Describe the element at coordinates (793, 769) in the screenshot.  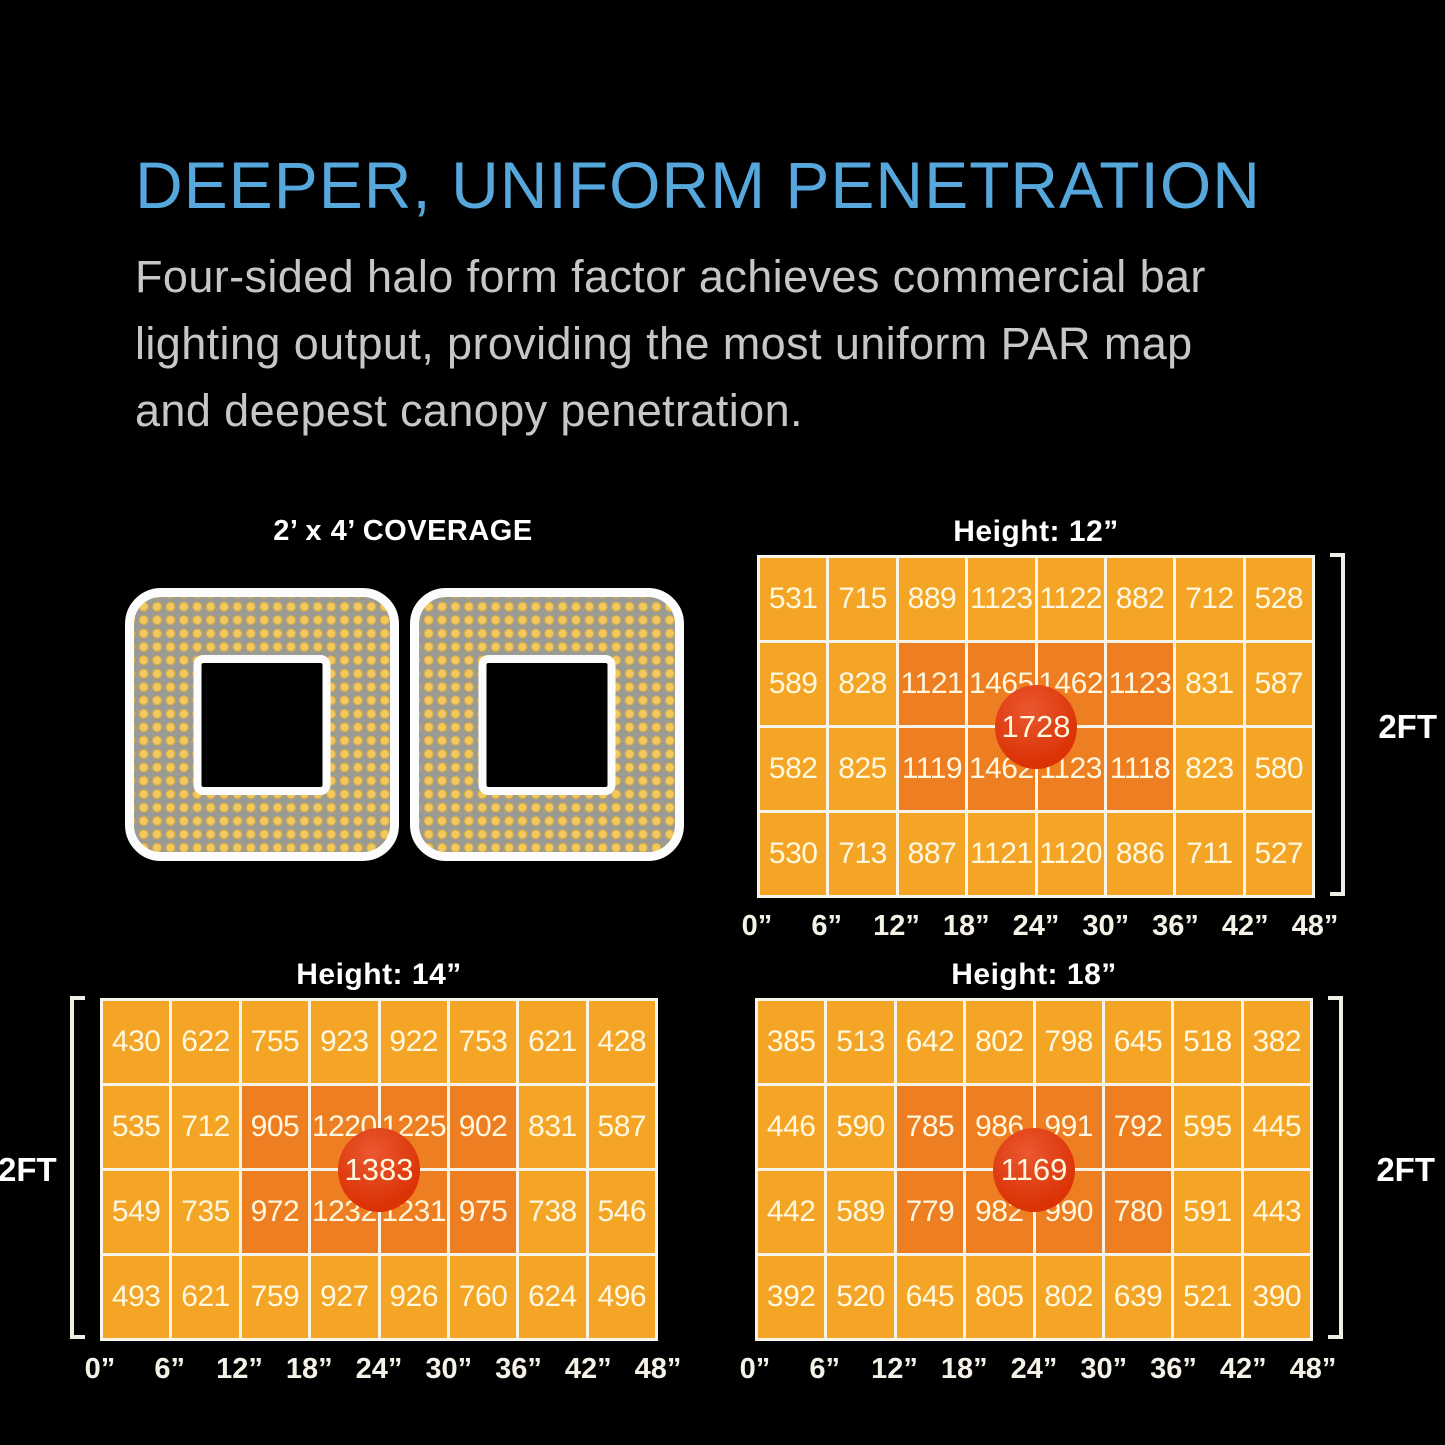
I see `par-value-cell: 582` at that location.